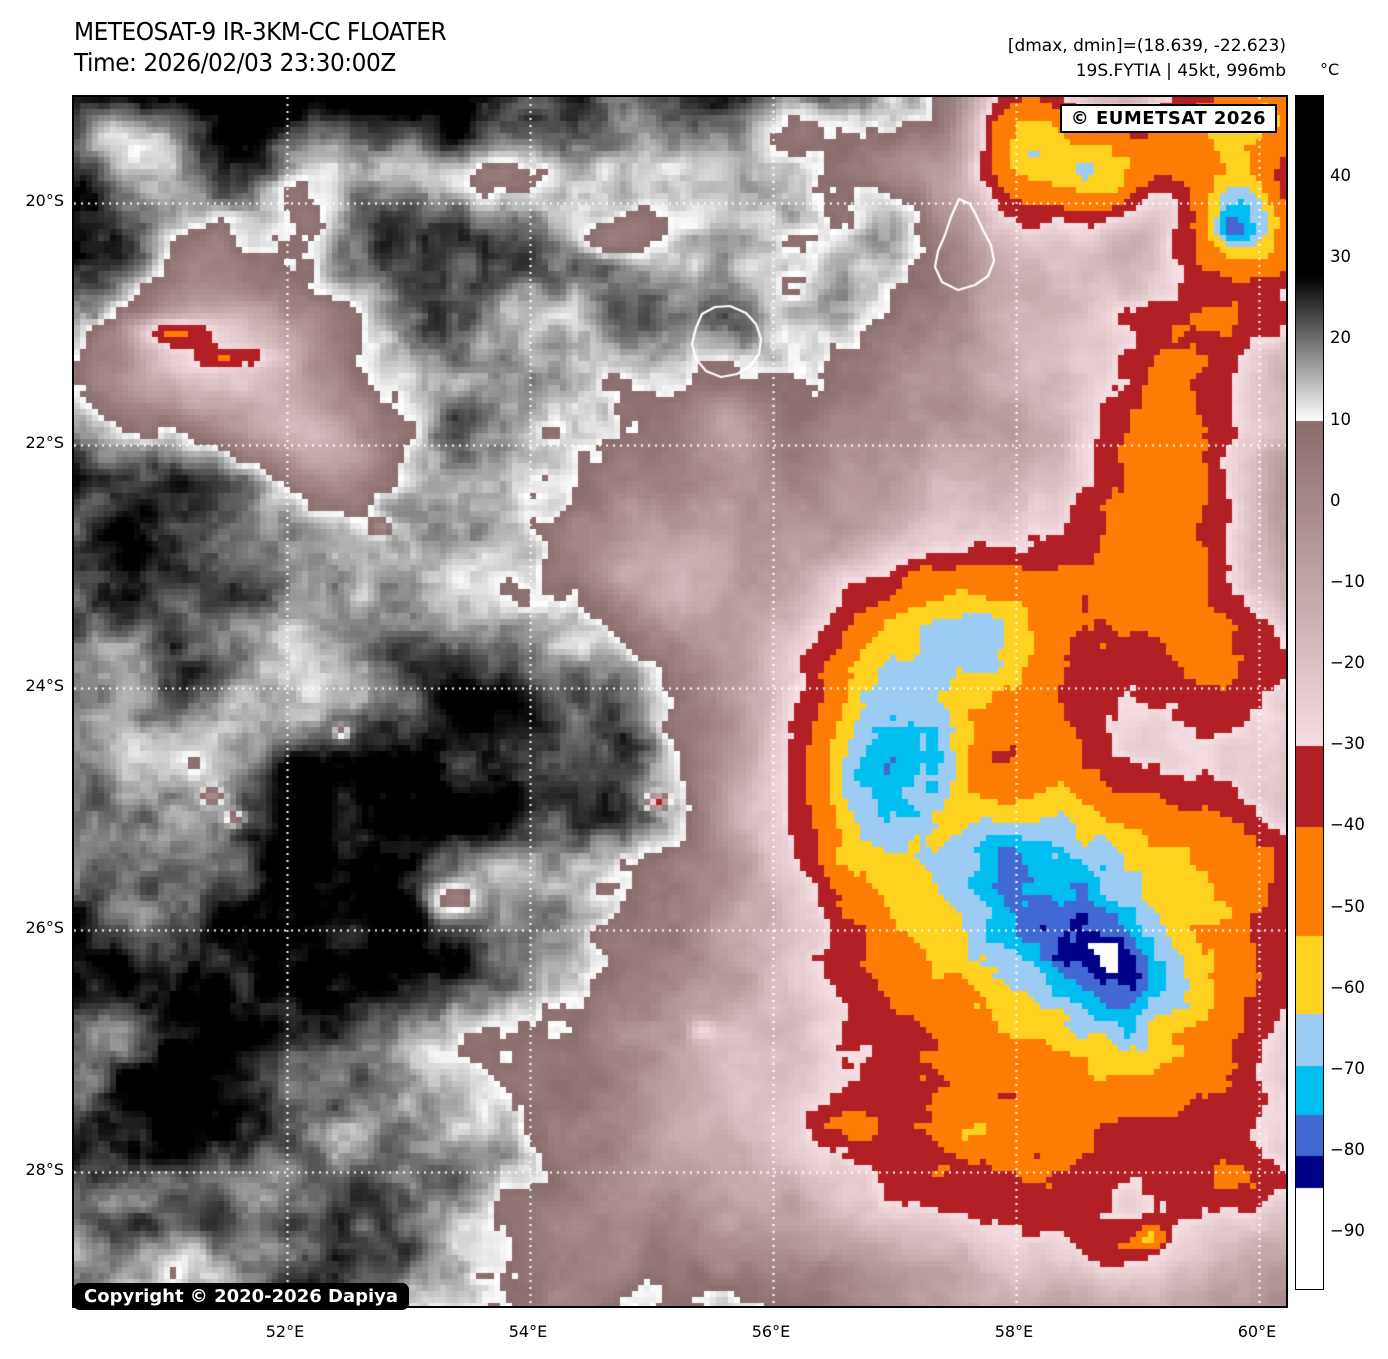 The width and height of the screenshot is (1388, 1359). I want to click on colorbar-tick-labels: 40 30 20 10 0 −10 −20 −30 −40 −50 −60 −70 −80 −90, so click(1358, 691).